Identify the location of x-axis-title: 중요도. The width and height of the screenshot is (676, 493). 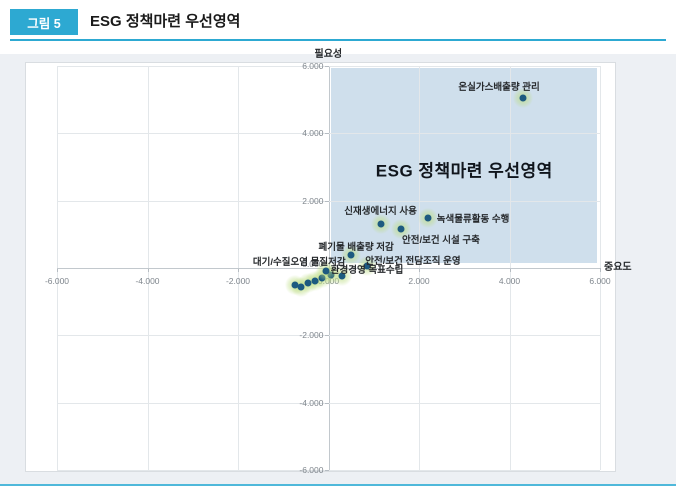
(618, 267).